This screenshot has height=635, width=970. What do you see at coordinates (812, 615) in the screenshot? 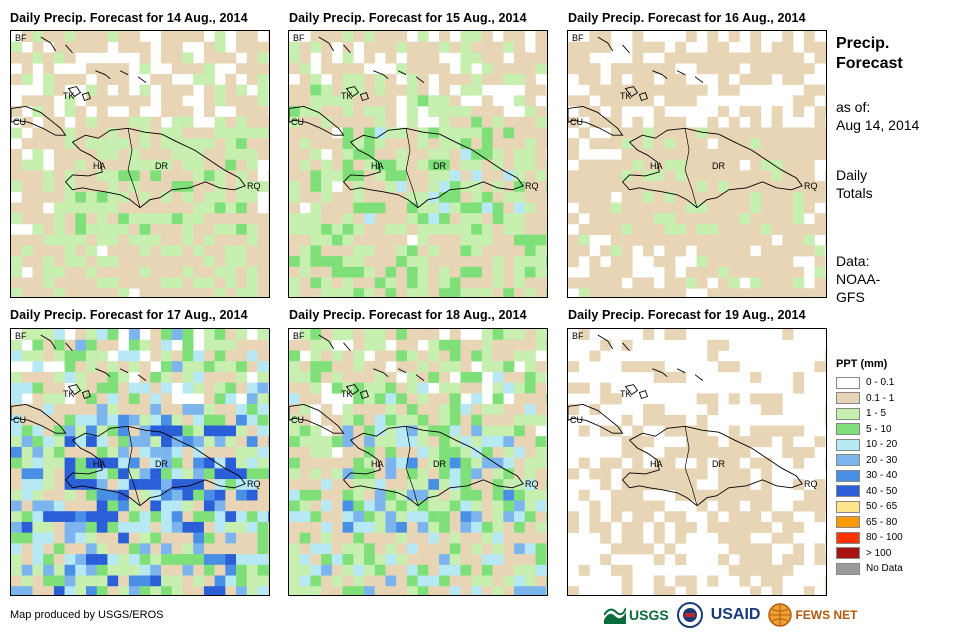
I see `fewsnet-logo: FEWS NET` at bounding box center [812, 615].